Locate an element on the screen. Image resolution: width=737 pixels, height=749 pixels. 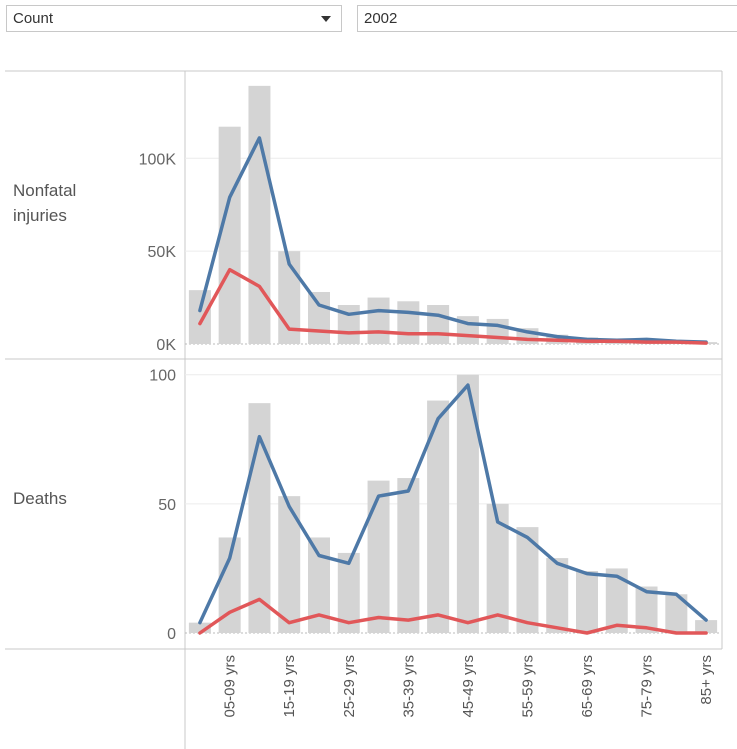
y-tick-label: 50K is located at coordinates (162, 252).